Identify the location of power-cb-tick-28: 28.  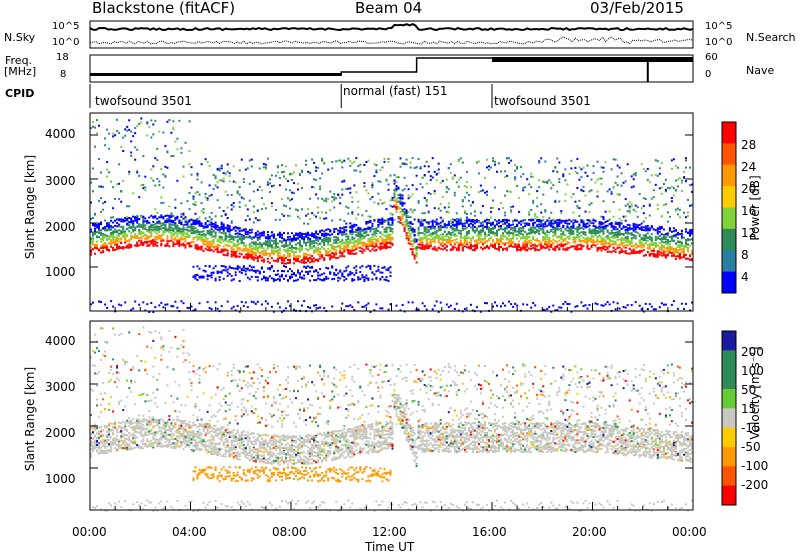
(749, 145).